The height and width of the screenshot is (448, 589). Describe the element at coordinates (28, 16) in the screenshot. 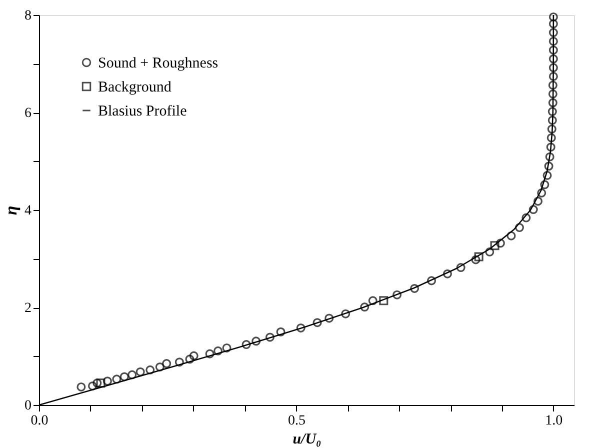

I see `y-tick-label: 8` at that location.